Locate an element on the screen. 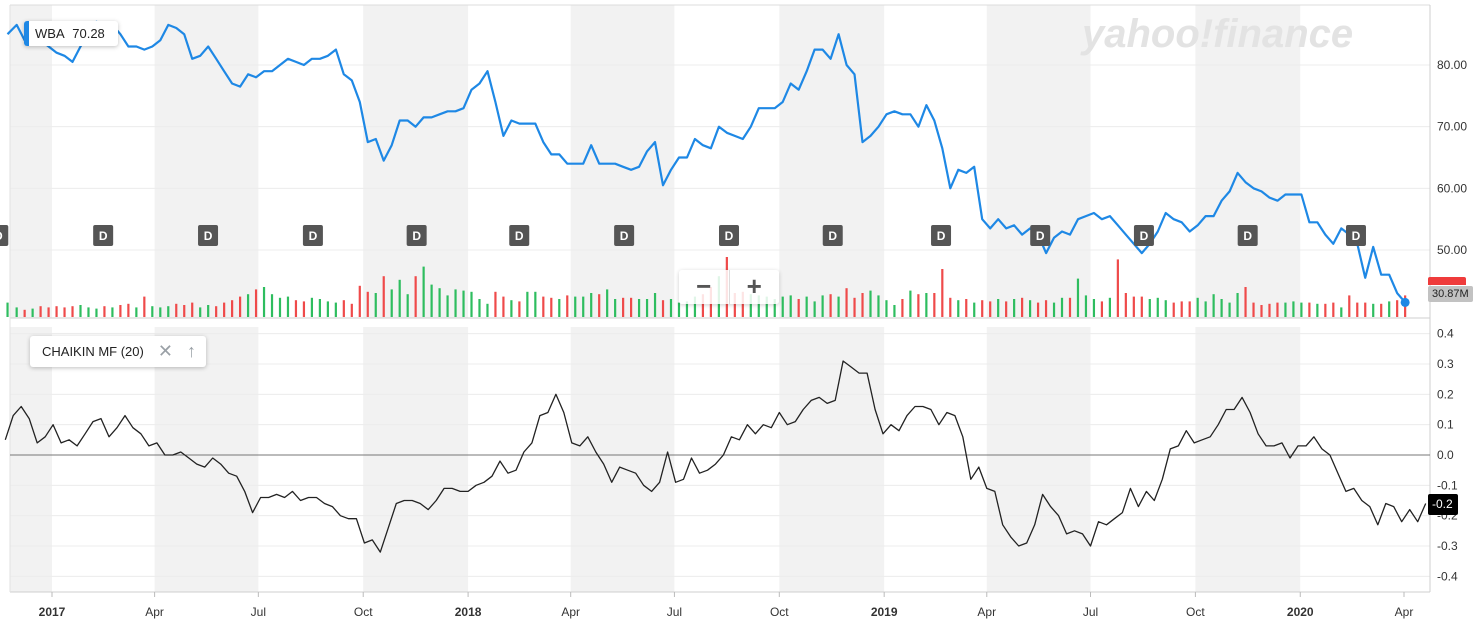 This screenshot has width=1484, height=628. zoom-control: − + is located at coordinates (729, 287).